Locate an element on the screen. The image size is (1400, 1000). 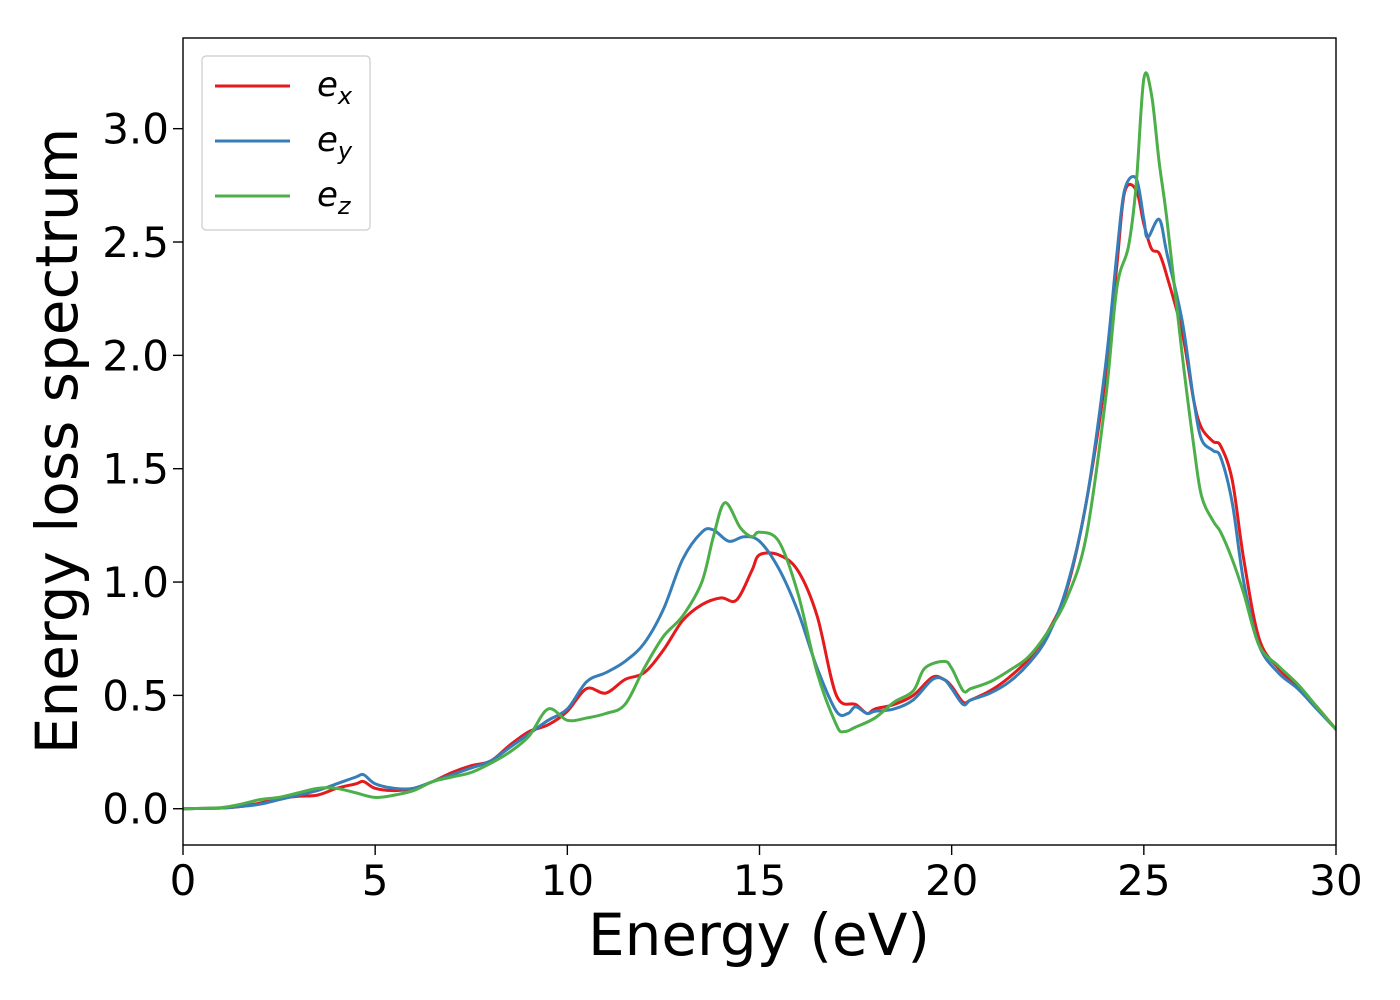
legend-box is located at coordinates (286, 143).